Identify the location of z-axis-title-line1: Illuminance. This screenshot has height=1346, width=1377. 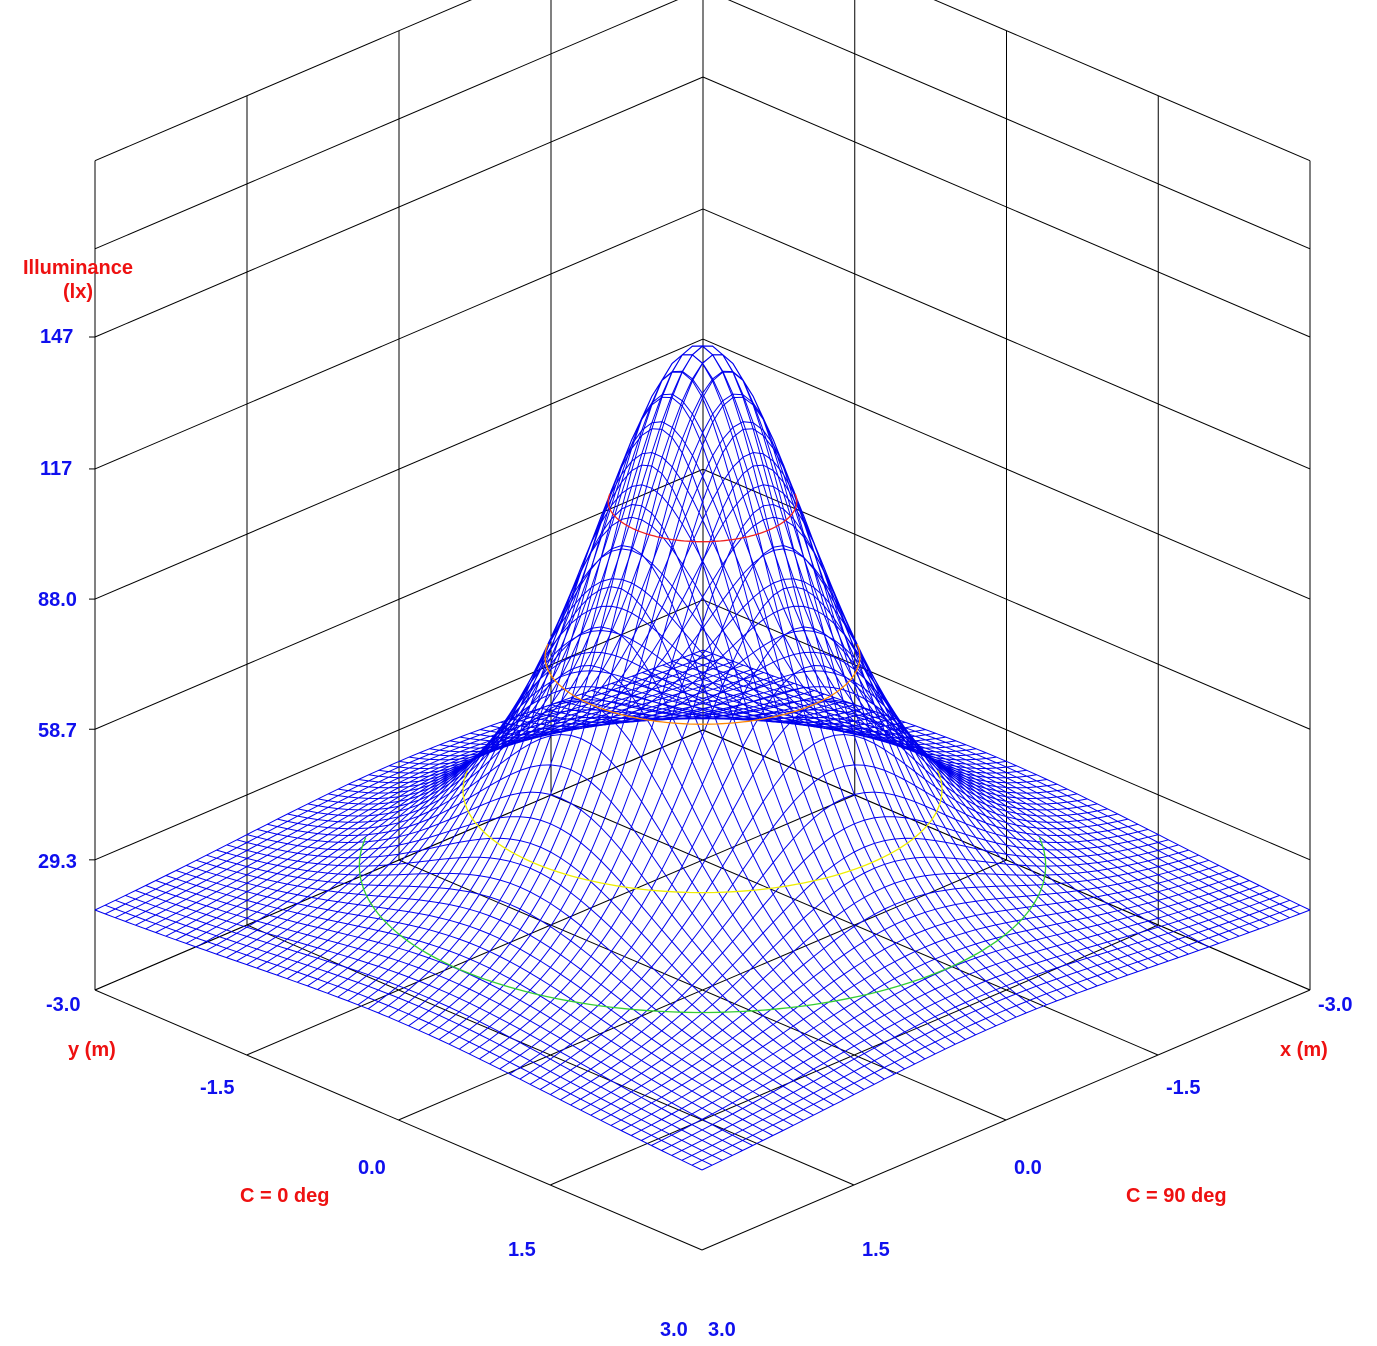
(78, 268).